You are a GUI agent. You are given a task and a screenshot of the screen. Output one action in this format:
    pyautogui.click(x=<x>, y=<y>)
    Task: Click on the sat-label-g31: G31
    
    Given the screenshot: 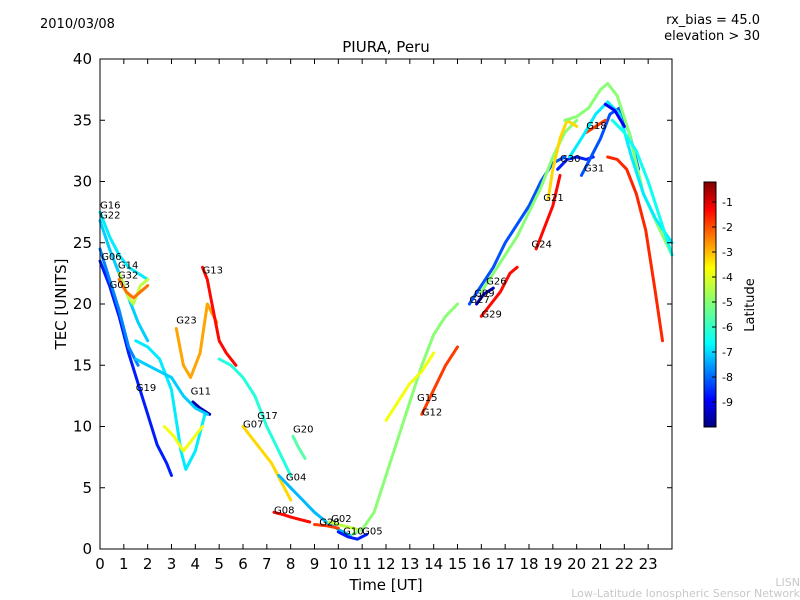 What is the action you would take?
    pyautogui.click(x=594, y=169)
    